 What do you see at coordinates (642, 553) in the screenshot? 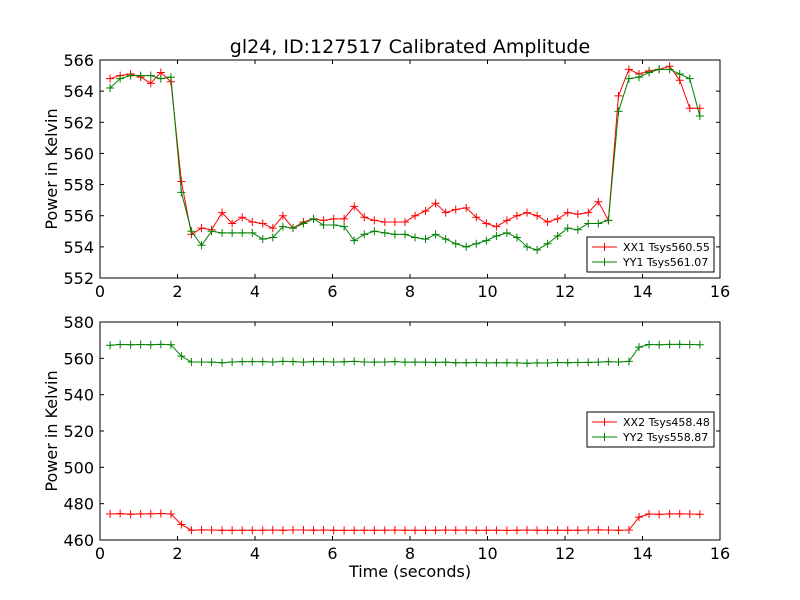
I see `x-tick-label: 14` at bounding box center [642, 553].